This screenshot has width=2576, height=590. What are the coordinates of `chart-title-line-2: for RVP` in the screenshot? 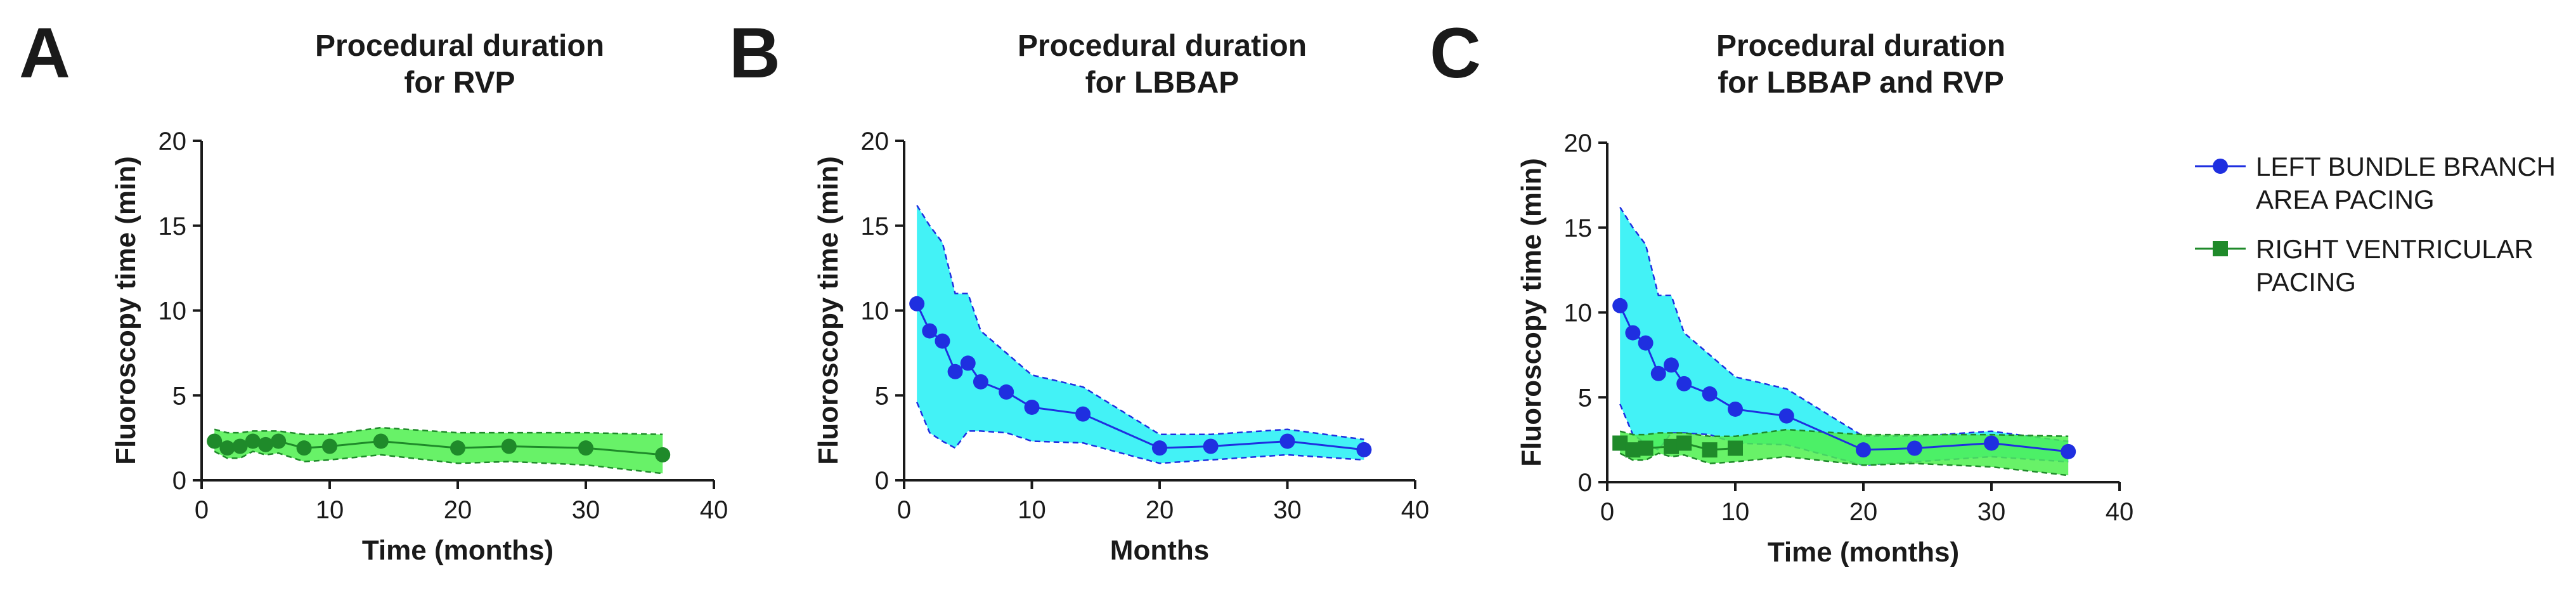 It's located at (459, 83).